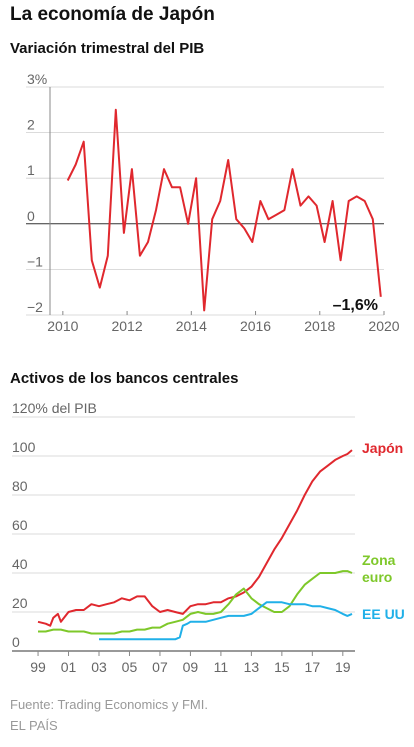  I want to click on x-tick-label: 03, so click(99, 667).